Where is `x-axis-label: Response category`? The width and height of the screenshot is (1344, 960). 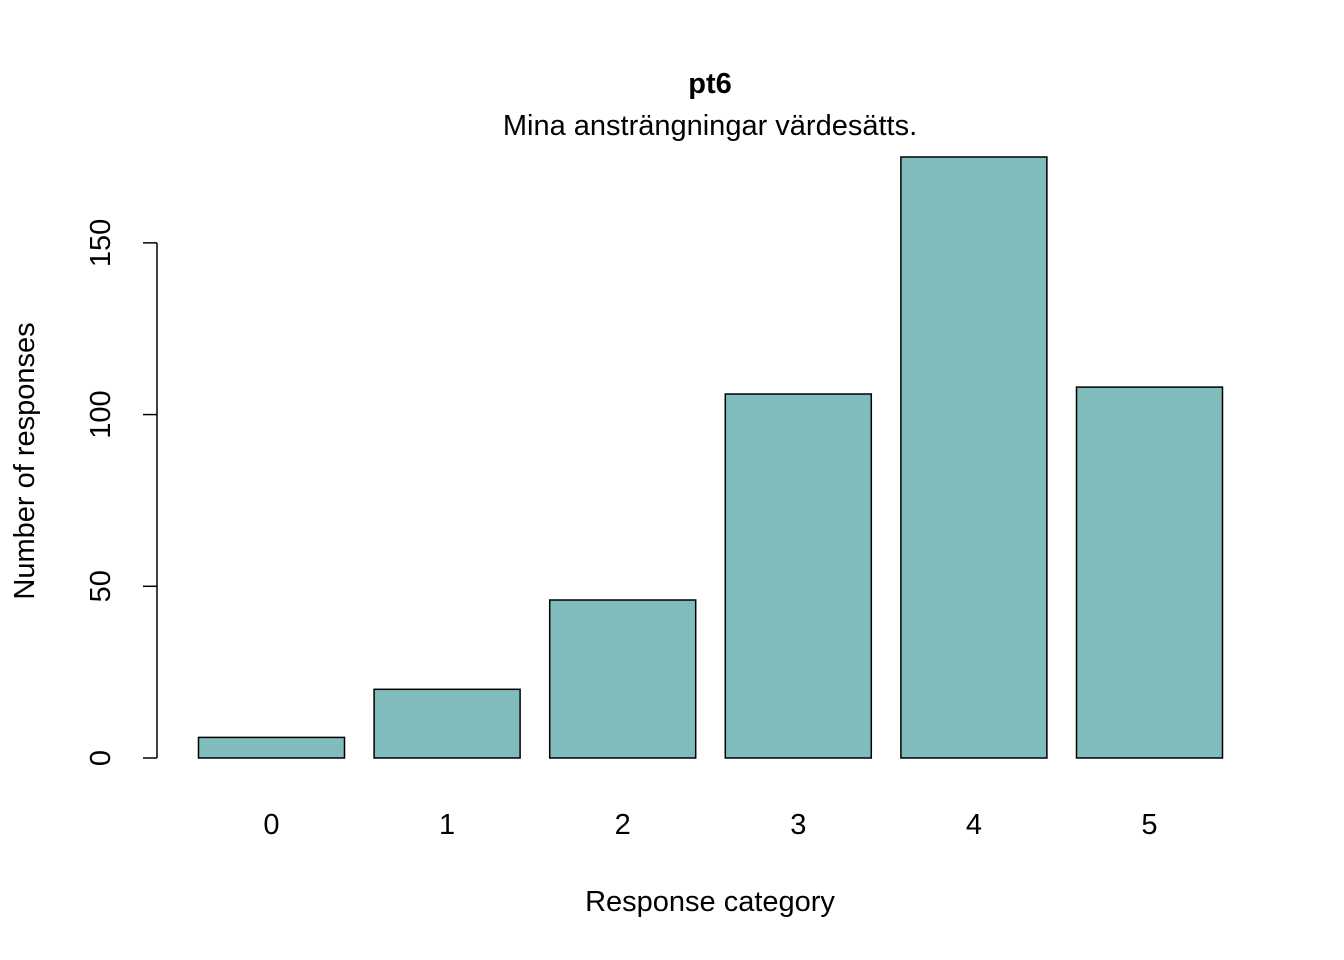
x-axis-label: Response category is located at coordinates (710, 902).